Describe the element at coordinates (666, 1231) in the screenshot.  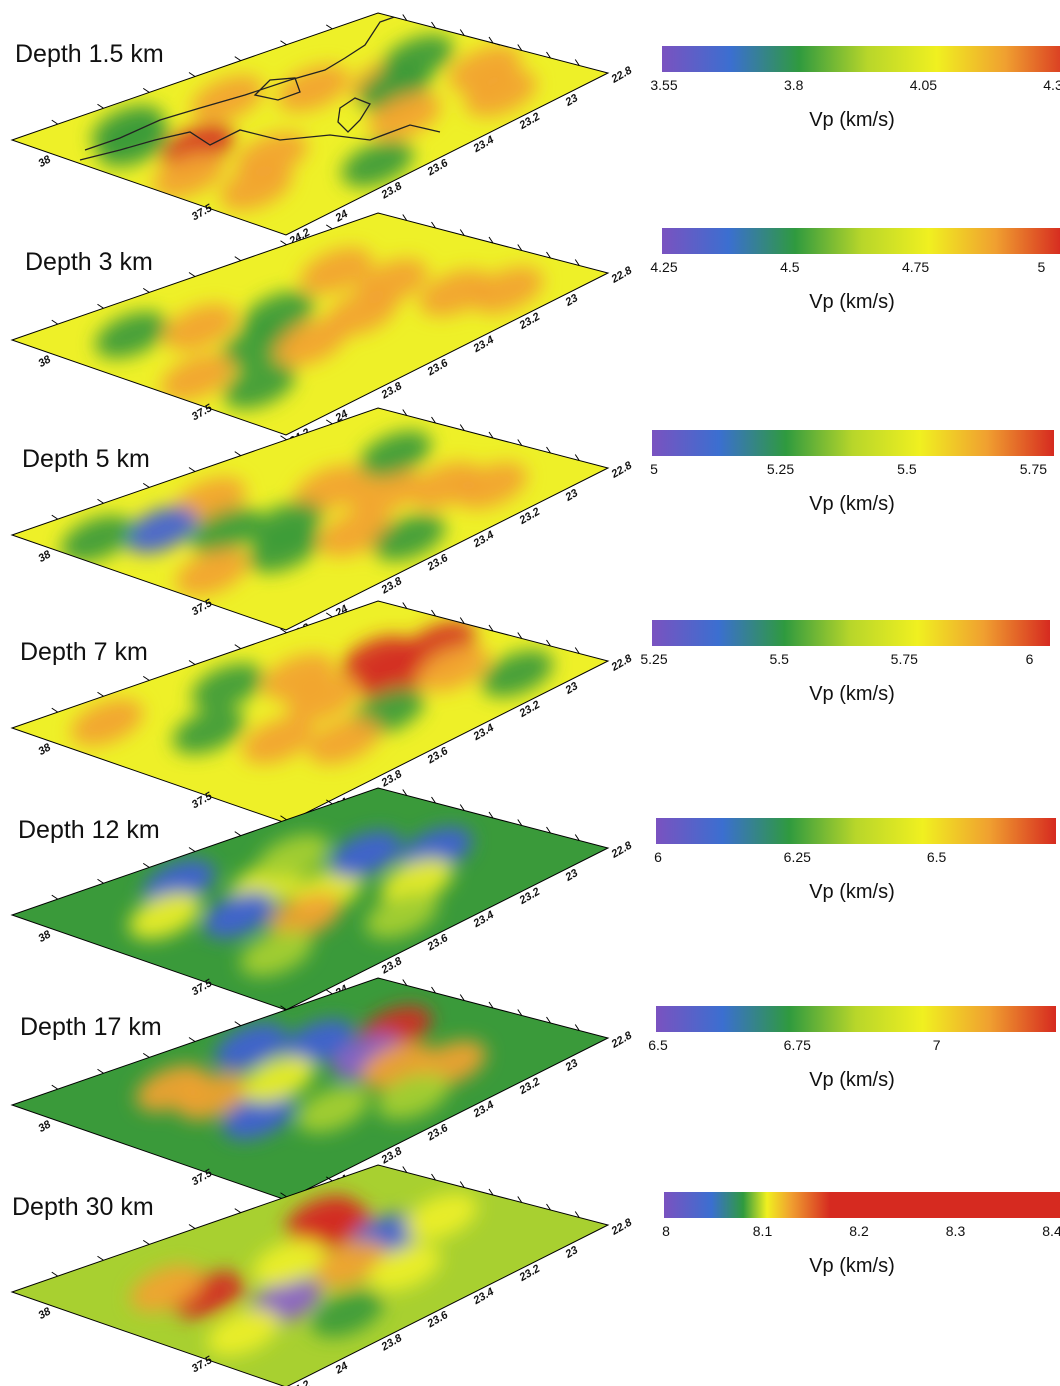
I see `colorbar-tick-label: 8` at that location.